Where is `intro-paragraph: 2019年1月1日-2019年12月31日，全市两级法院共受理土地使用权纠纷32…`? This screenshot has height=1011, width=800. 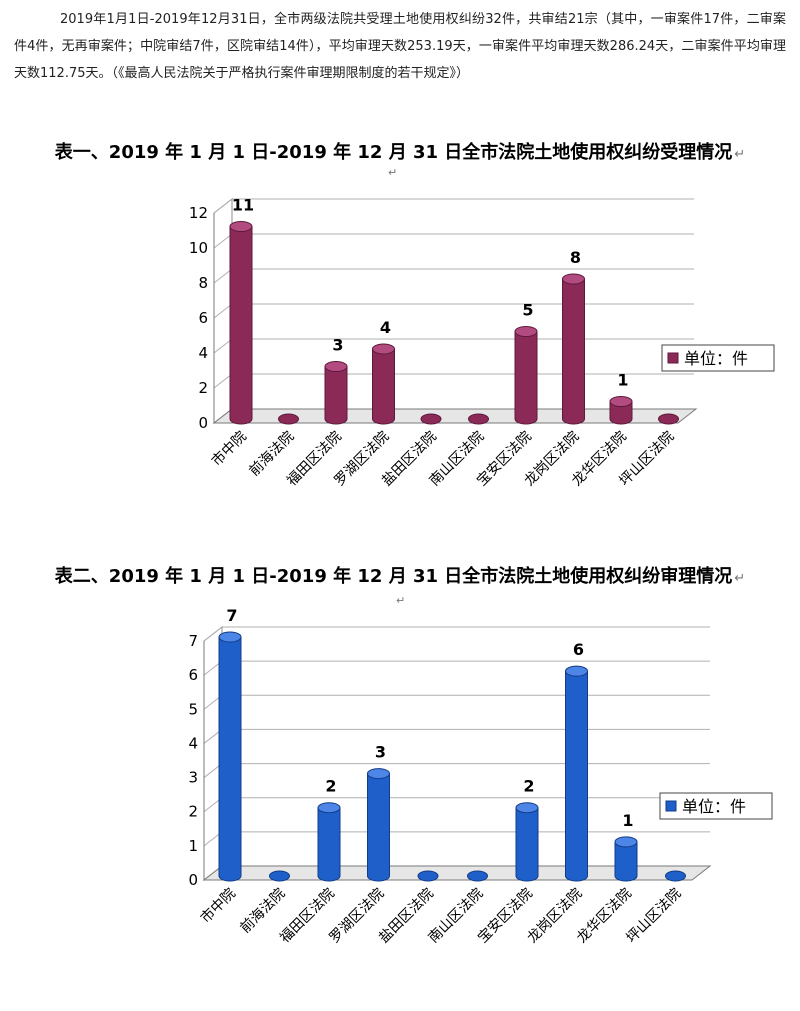
intro-paragraph: 2019年1月1日-2019年12月31日，全市两级法院共受理土地使用权纠纷32… is located at coordinates (400, 46).